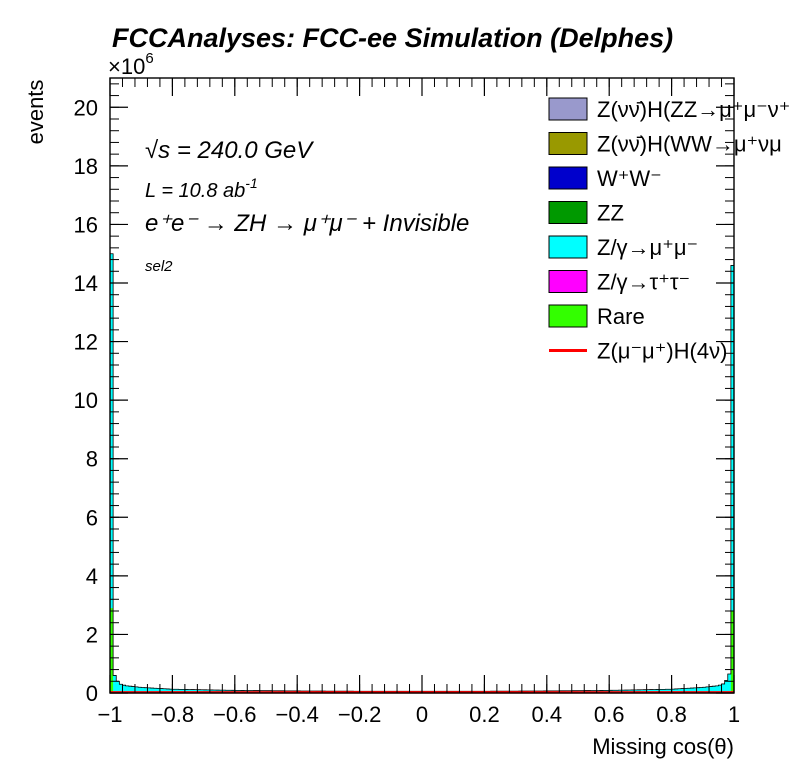 The width and height of the screenshot is (796, 772). I want to click on x-tick-label: −1, so click(109, 714).